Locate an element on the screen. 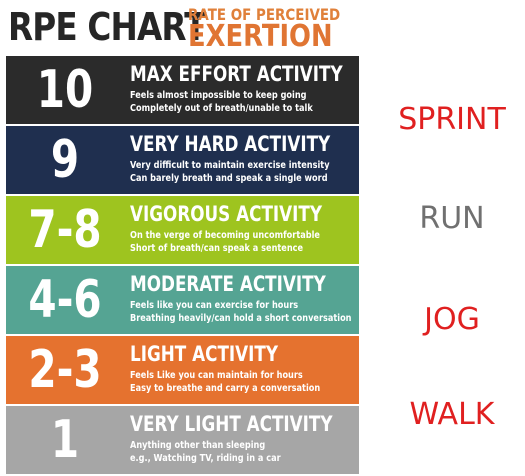 The image size is (525, 476). rpe-level-name: MAX EFFORT ACTIVITY is located at coordinates (236, 74).